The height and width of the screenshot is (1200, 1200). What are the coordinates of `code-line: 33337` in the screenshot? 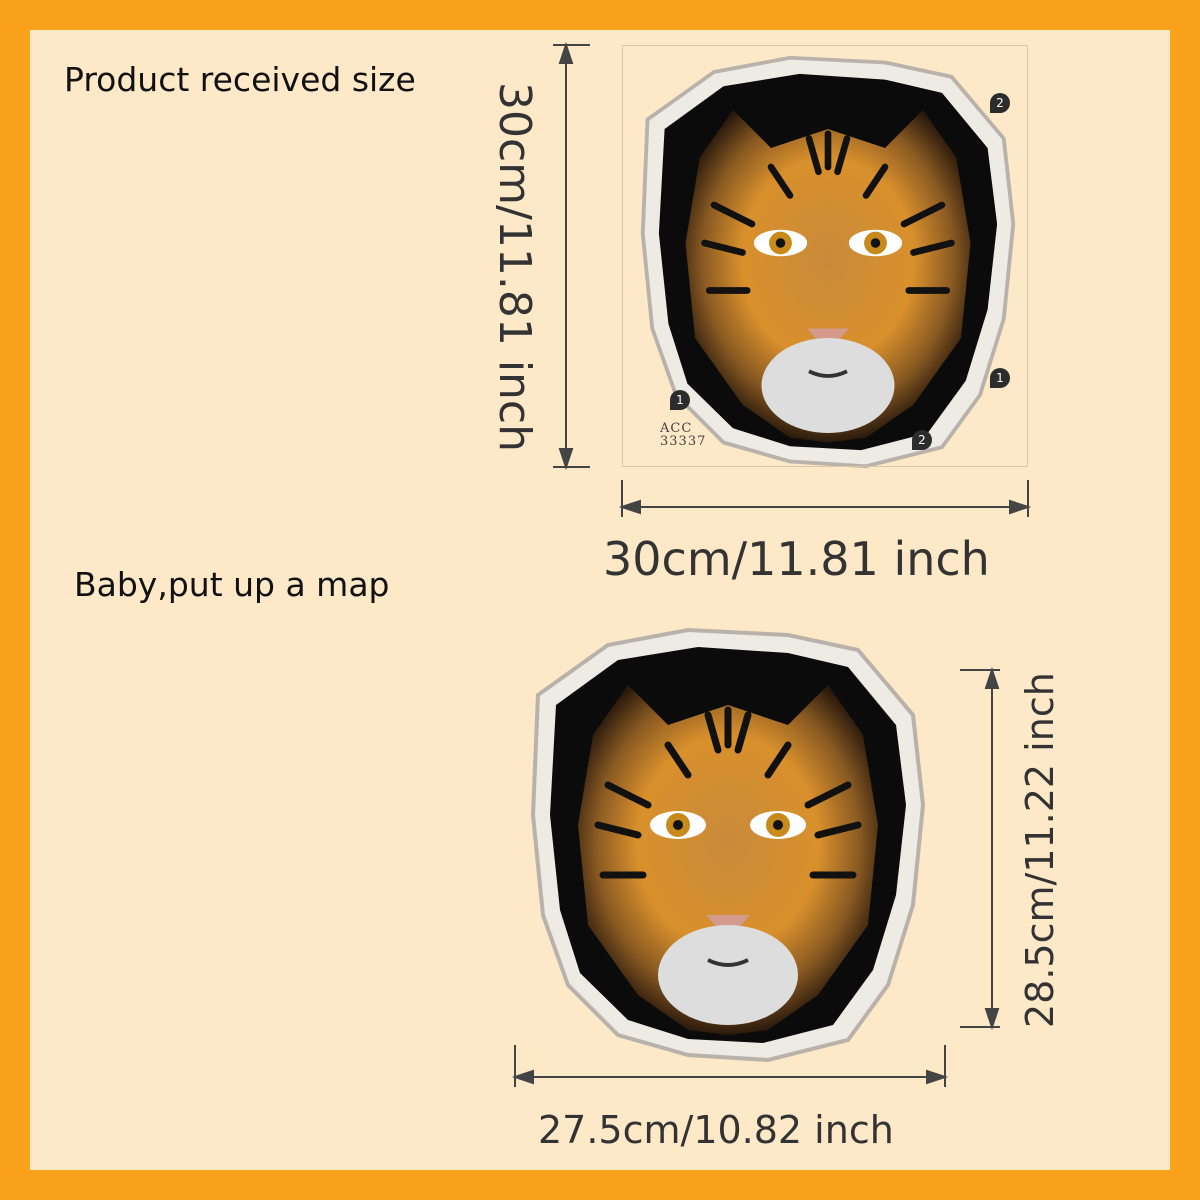 It's located at (683, 441).